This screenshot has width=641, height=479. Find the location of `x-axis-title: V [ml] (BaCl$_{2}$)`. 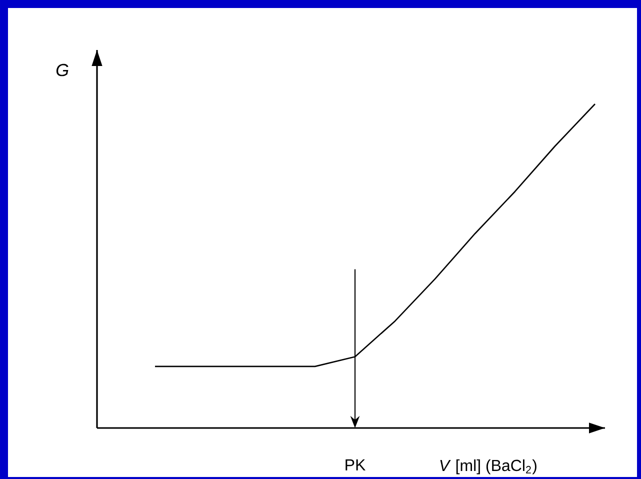

x-axis-title: V [ml] (BaCl$_{2}$) is located at coordinates (488, 466).